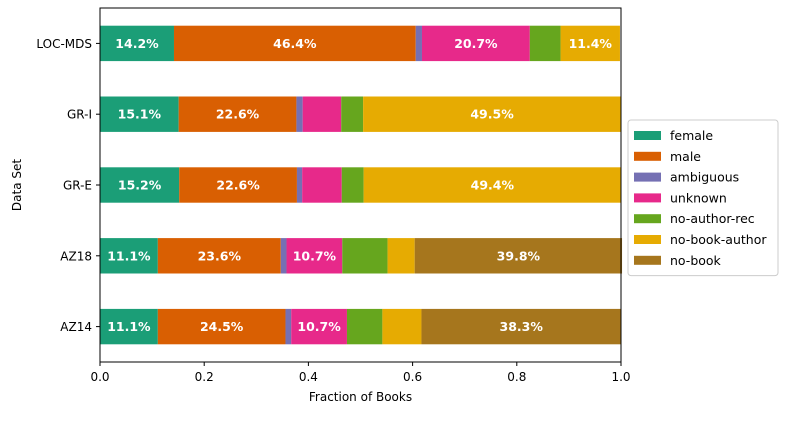 This screenshot has width=787, height=431. I want to click on legend-label-male: male, so click(685, 156).